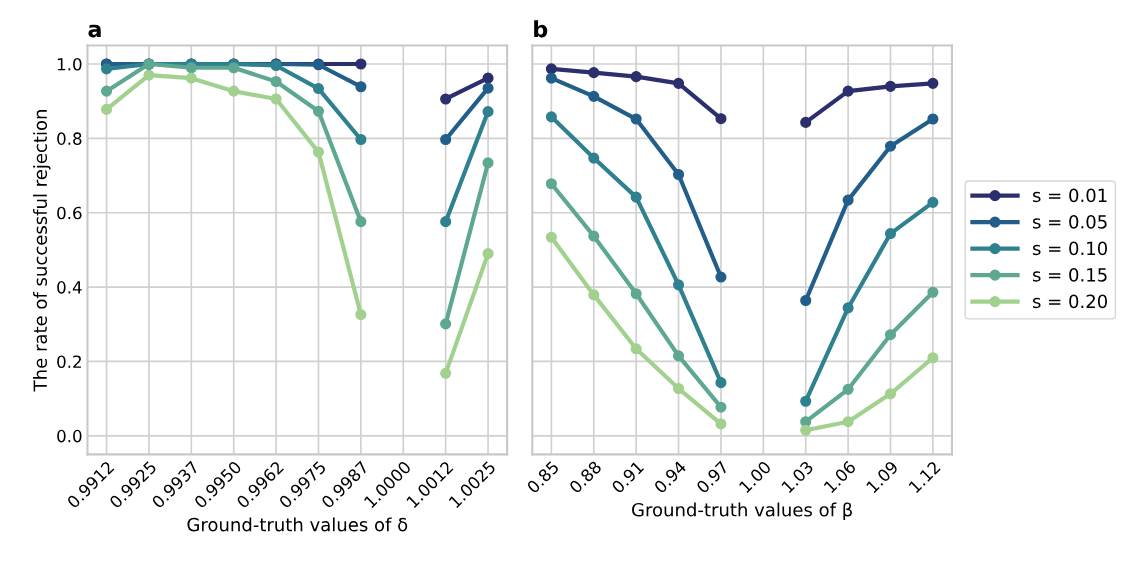 The height and width of the screenshot is (568, 1136). I want to click on legend-label: s = 0.01, so click(1069, 195).